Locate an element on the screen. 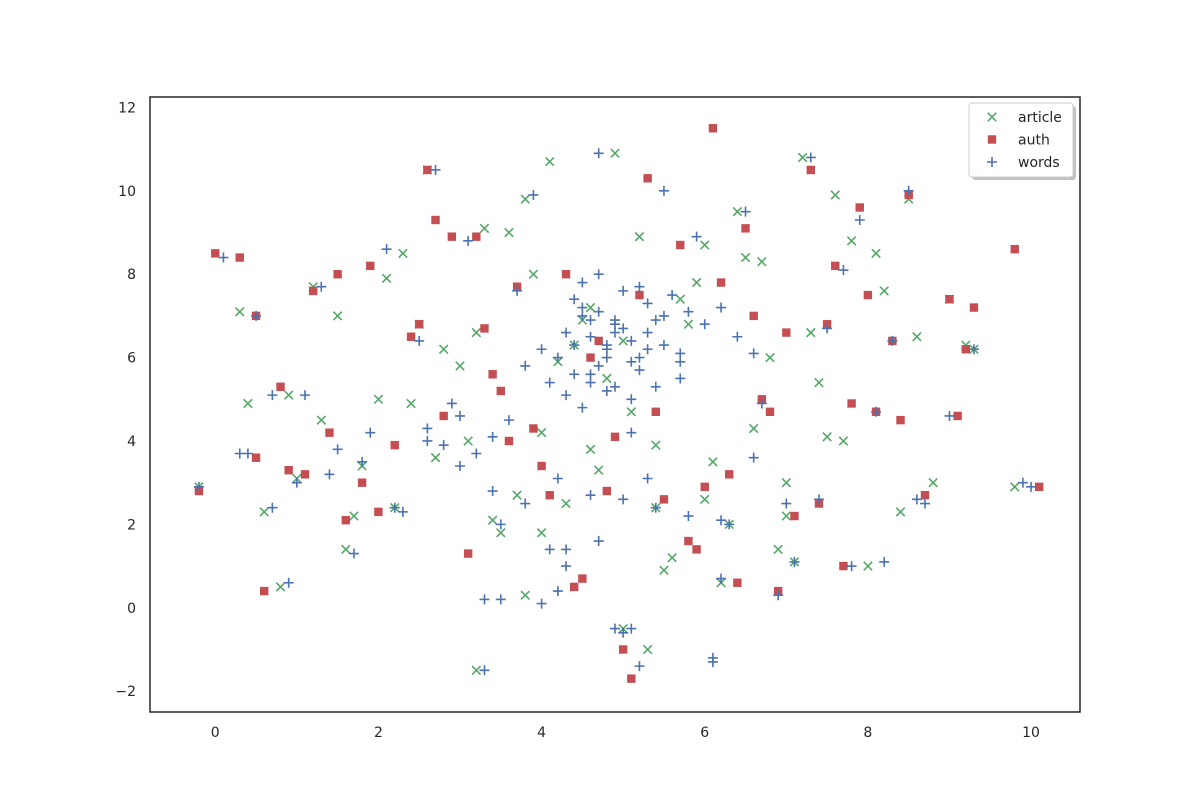 The height and width of the screenshot is (800, 1200). x-tick-label: 4 is located at coordinates (541, 733).